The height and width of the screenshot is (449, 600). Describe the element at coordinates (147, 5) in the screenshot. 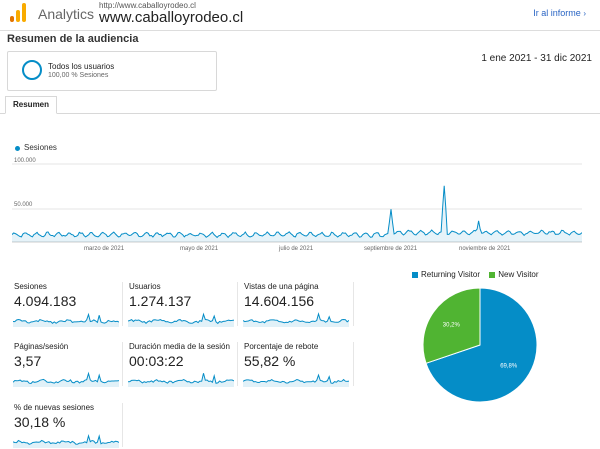

I see `property-url: http://www.caballoyrodeo.cl` at that location.